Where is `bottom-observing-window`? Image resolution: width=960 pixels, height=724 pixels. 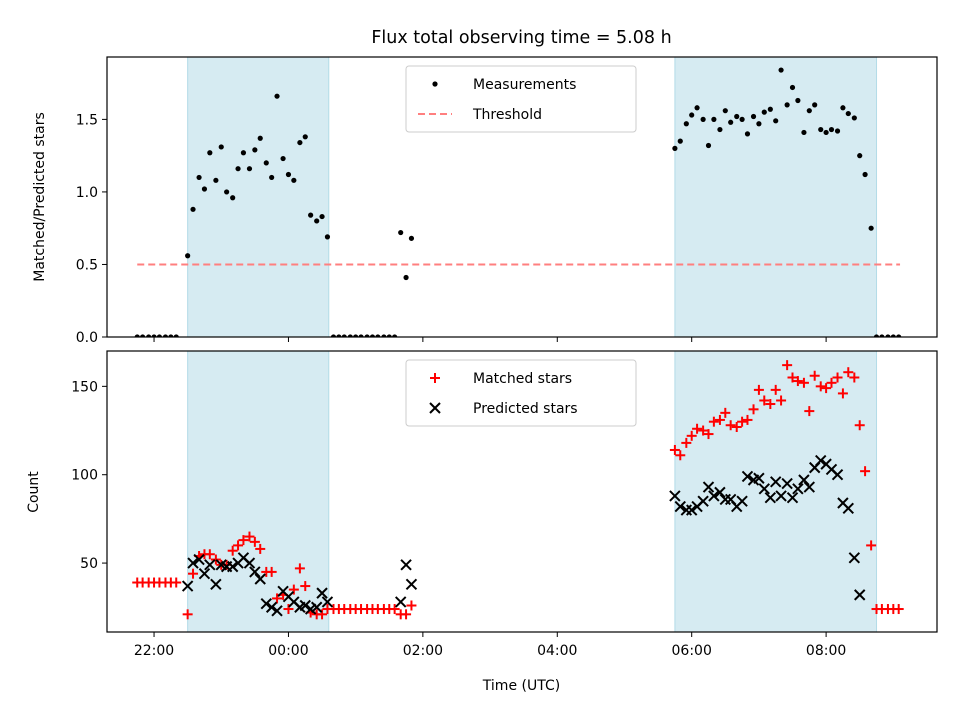 bottom-observing-window is located at coordinates (258, 491).